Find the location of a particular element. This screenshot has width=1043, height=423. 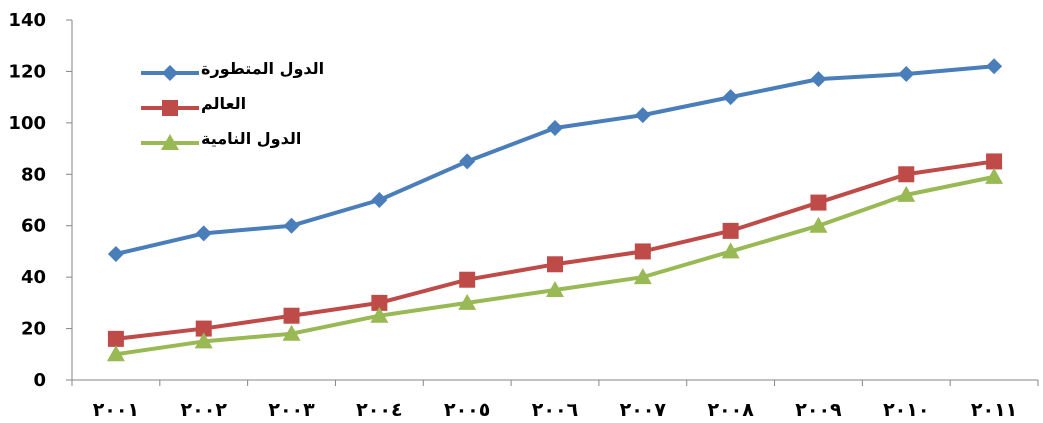

y-axis-tick-labels: 0 20 40 60 80 100 120 140 is located at coordinates (27, 200).